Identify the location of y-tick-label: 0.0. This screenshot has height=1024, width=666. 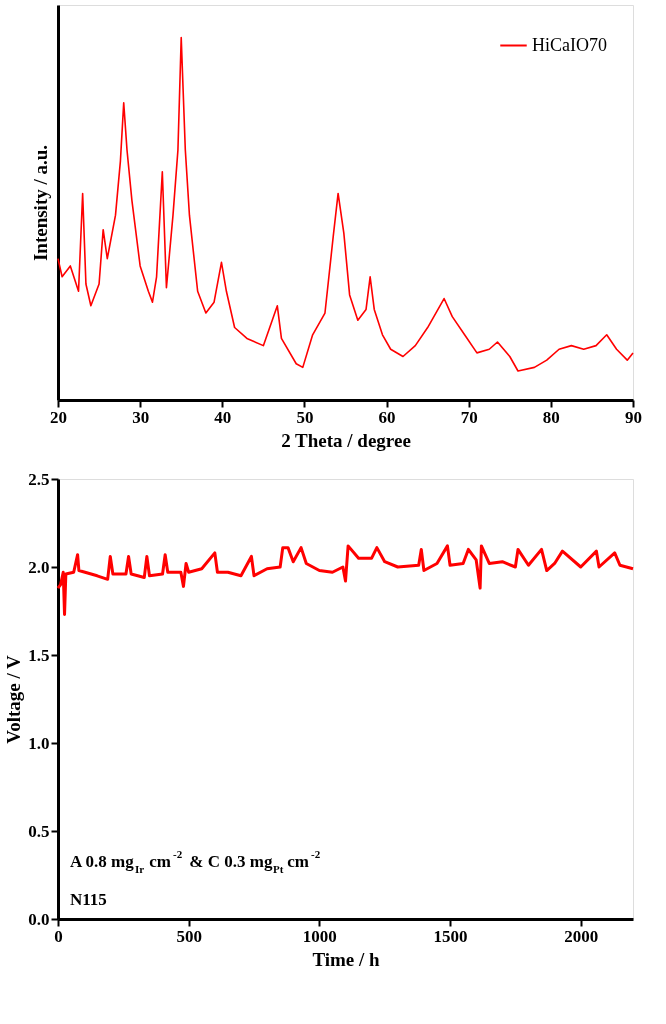
(39, 919).